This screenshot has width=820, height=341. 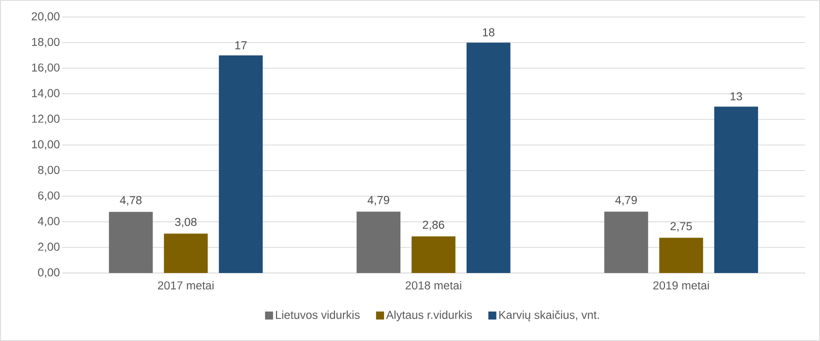 I want to click on data-label: 2,75, so click(x=681, y=227).